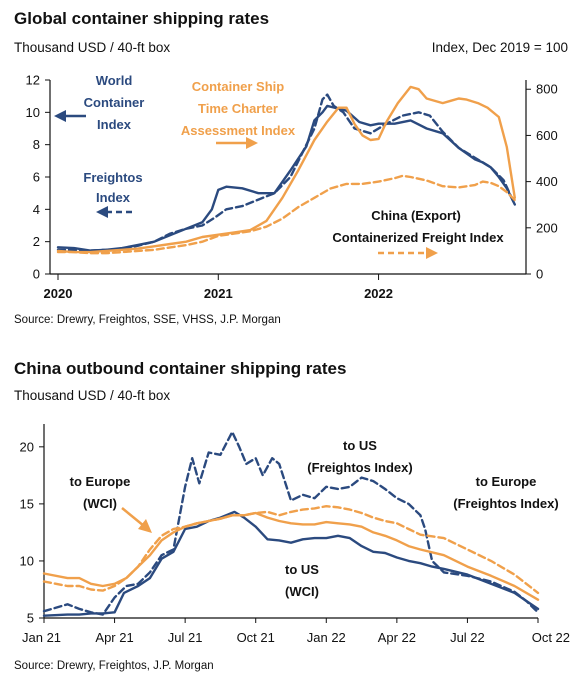  I want to click on world-container-annotation: World Container Index, so click(99, 102).